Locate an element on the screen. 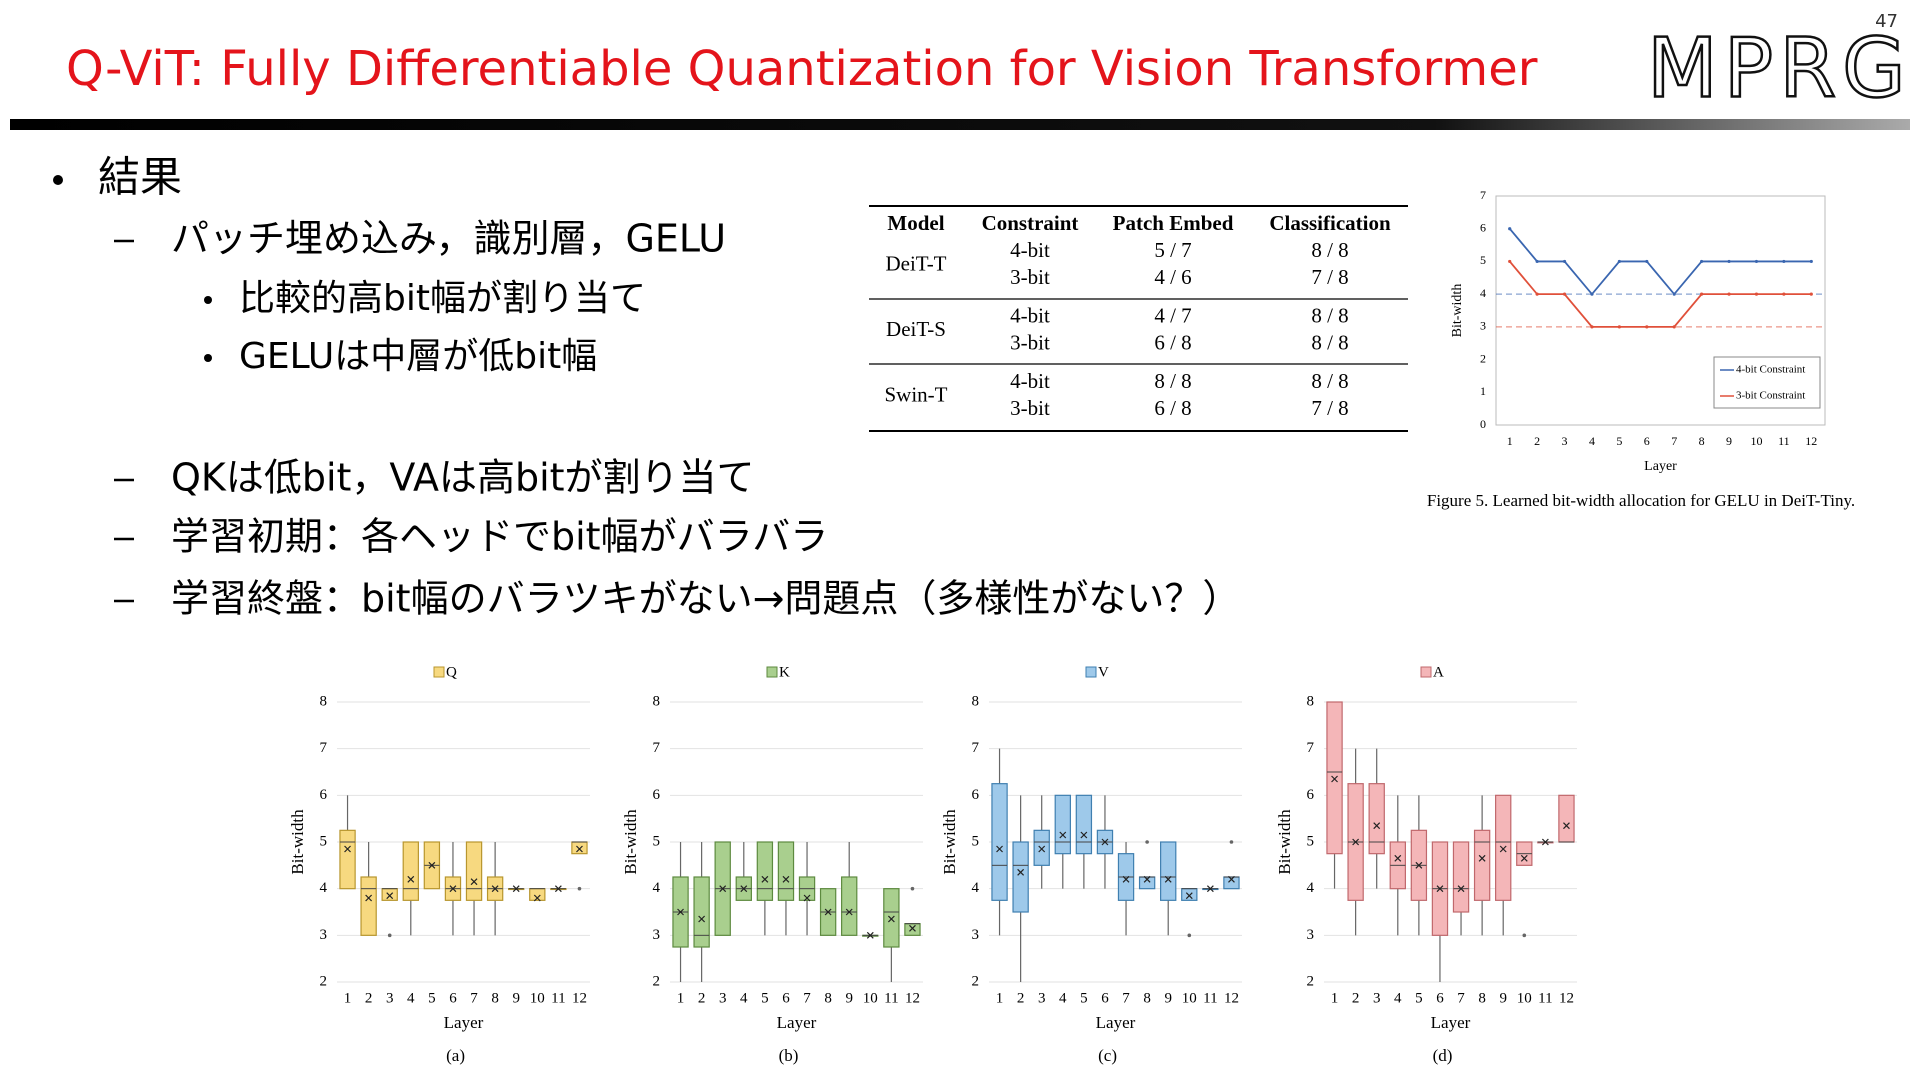 This screenshot has width=1920, height=1080. table-cell: 8 / 8 is located at coordinates (1329, 315).